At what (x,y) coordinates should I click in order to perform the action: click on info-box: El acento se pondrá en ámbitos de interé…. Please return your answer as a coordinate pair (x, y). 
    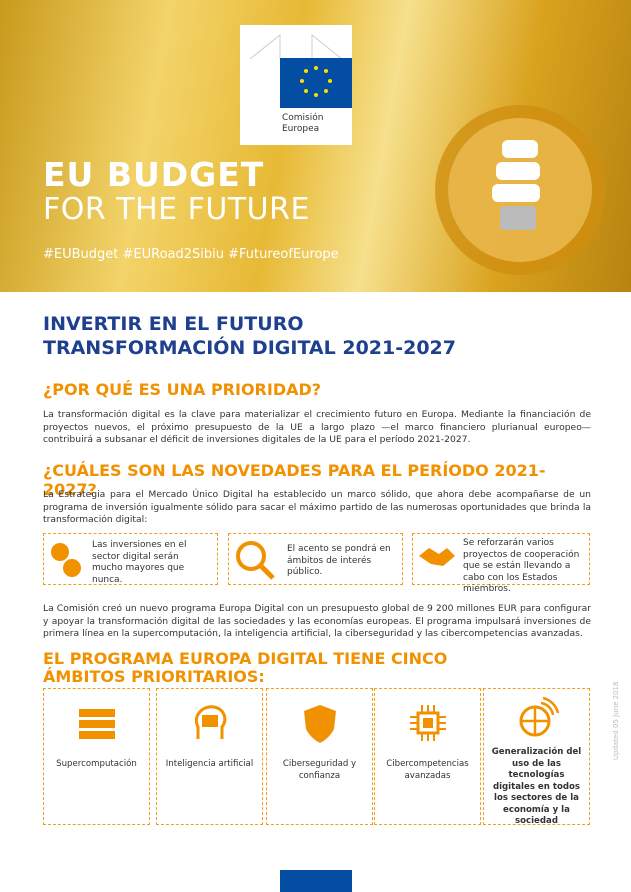
    Looking at the image, I should click on (315, 559).